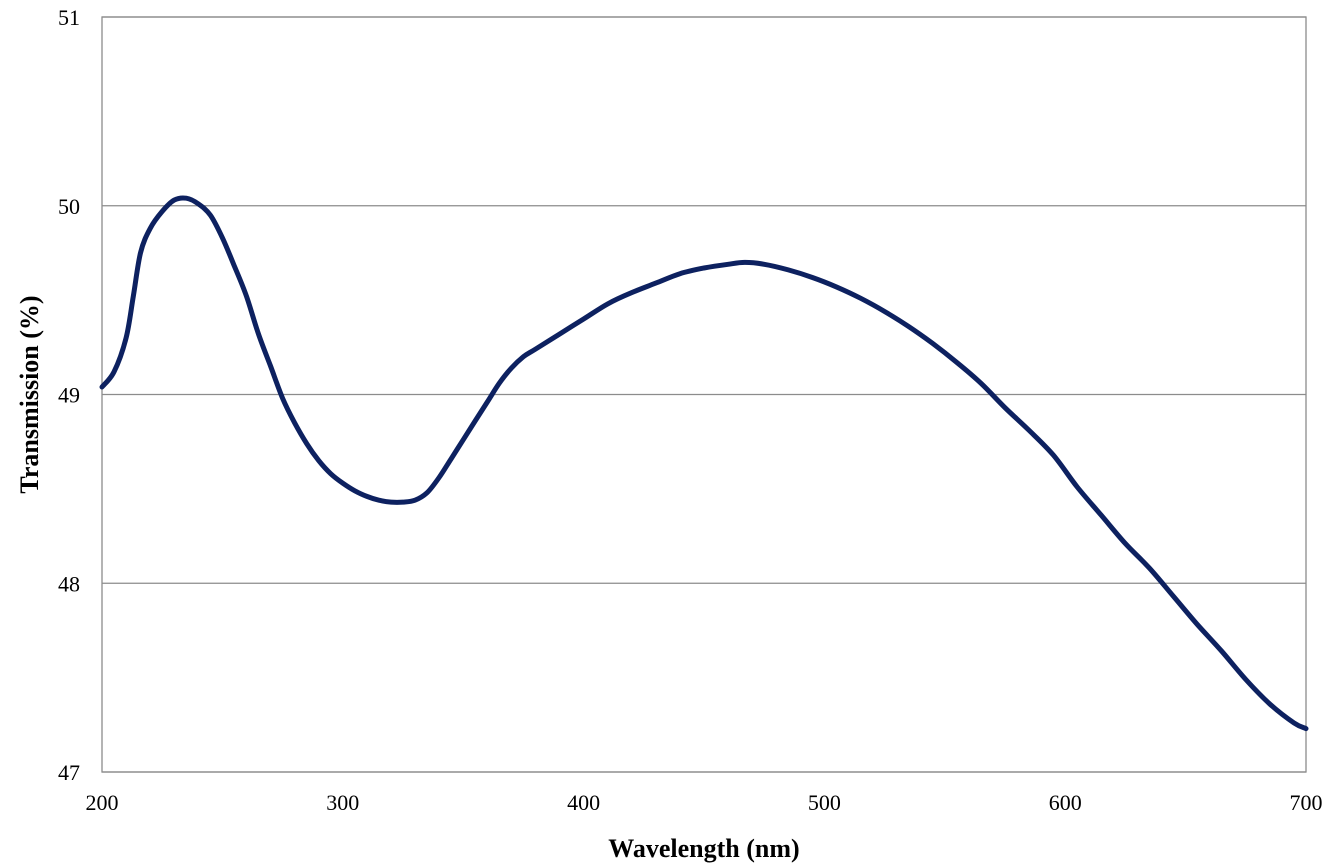  Describe the element at coordinates (342, 802) in the screenshot. I see `x-tick-label: 300` at that location.